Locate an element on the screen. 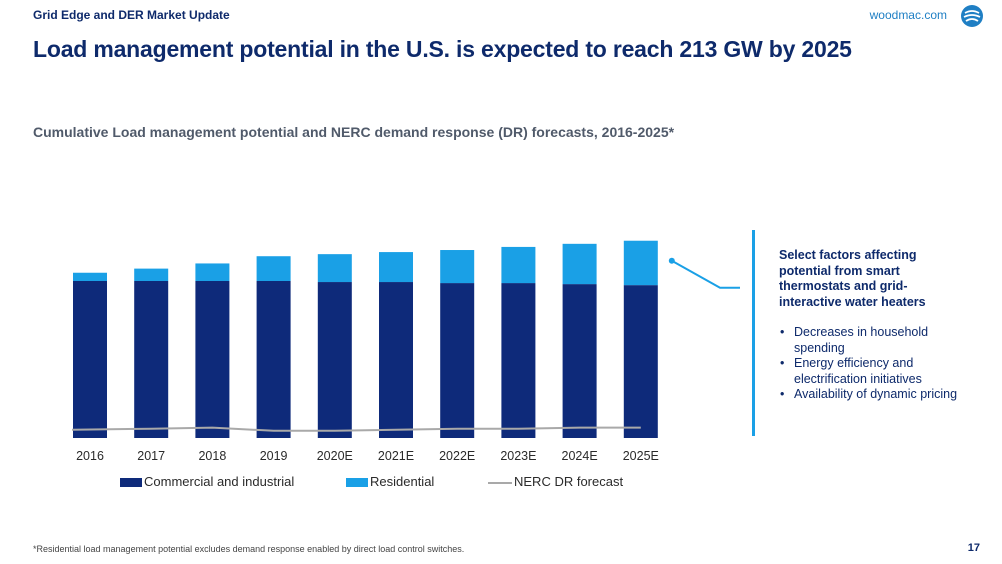  callout-connector-line is located at coordinates (705, 274).